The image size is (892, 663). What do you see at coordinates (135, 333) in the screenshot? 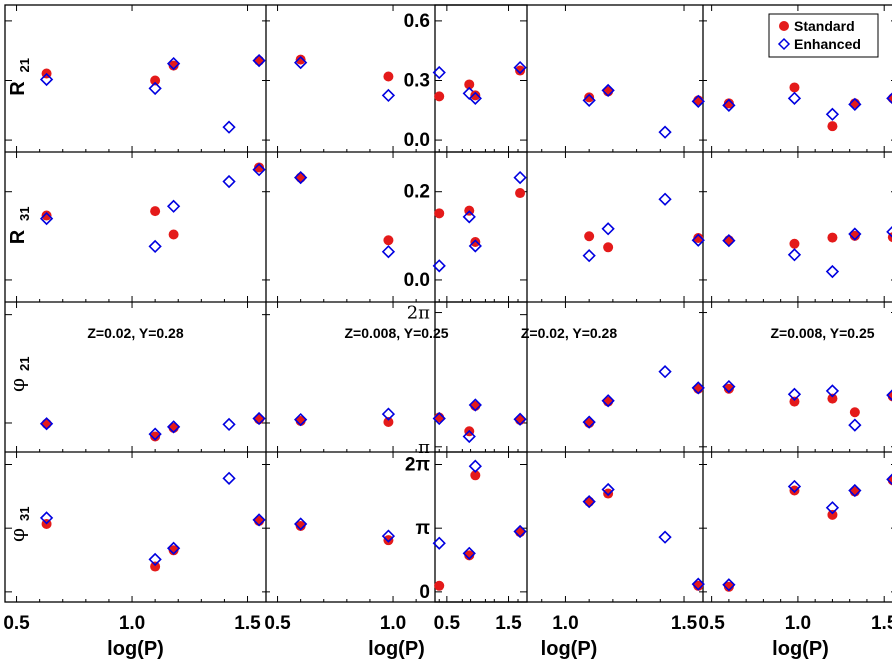
I see `panel-annotation: Z=0.02, Y=0.28` at bounding box center [135, 333].